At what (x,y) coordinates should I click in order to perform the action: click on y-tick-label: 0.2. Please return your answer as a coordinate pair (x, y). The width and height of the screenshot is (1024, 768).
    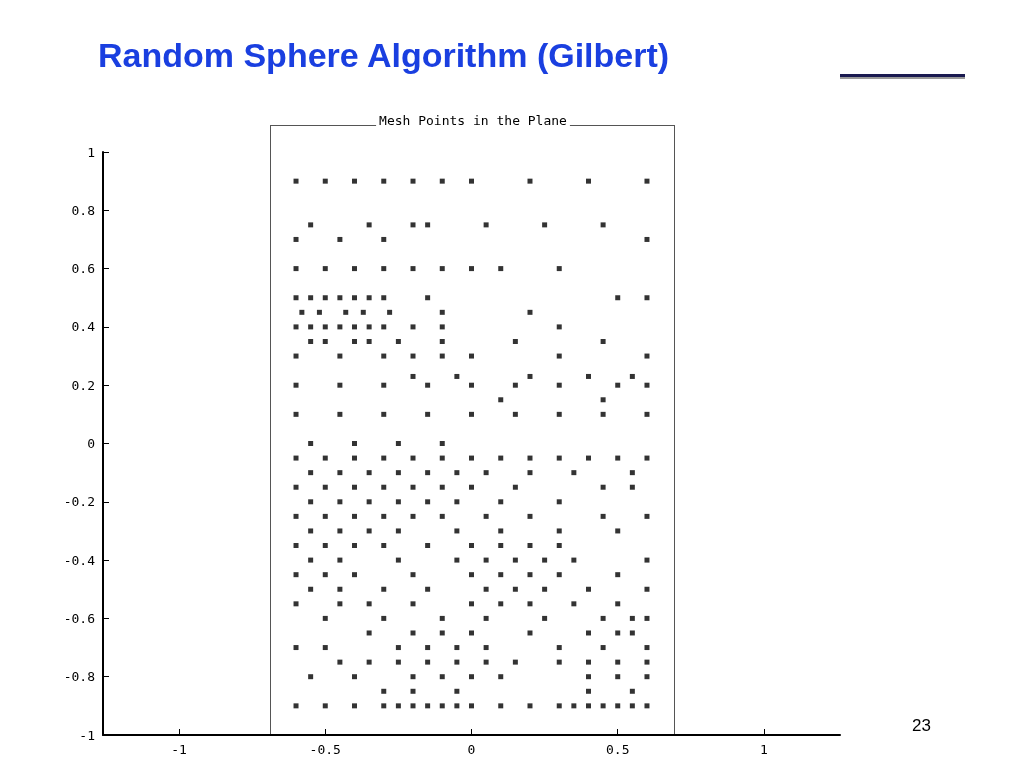
    Looking at the image, I should click on (83, 385).